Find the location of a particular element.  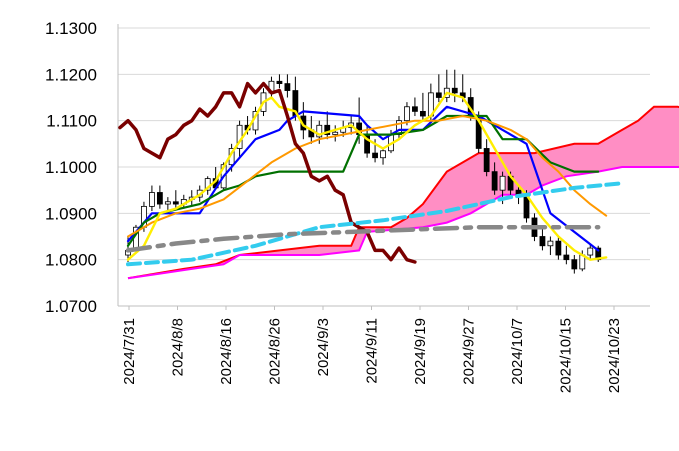

sma-long-gray-line is located at coordinates (363, 238).